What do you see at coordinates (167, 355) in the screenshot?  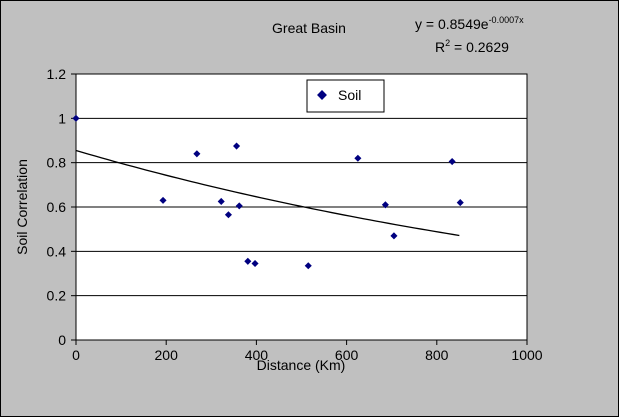 I see `x-tick-label: 200` at bounding box center [167, 355].